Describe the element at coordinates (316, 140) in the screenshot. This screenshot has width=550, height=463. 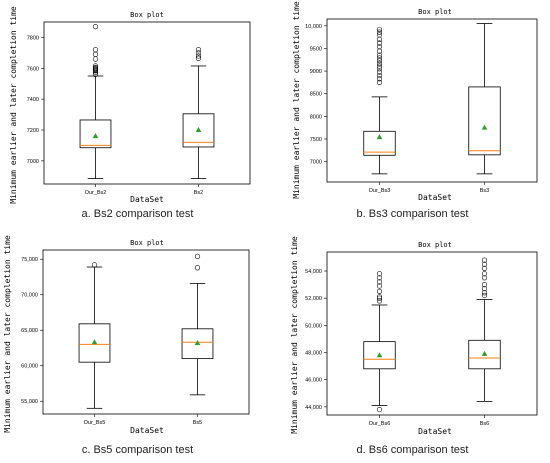
I see `y-tick-label: 7500` at that location.